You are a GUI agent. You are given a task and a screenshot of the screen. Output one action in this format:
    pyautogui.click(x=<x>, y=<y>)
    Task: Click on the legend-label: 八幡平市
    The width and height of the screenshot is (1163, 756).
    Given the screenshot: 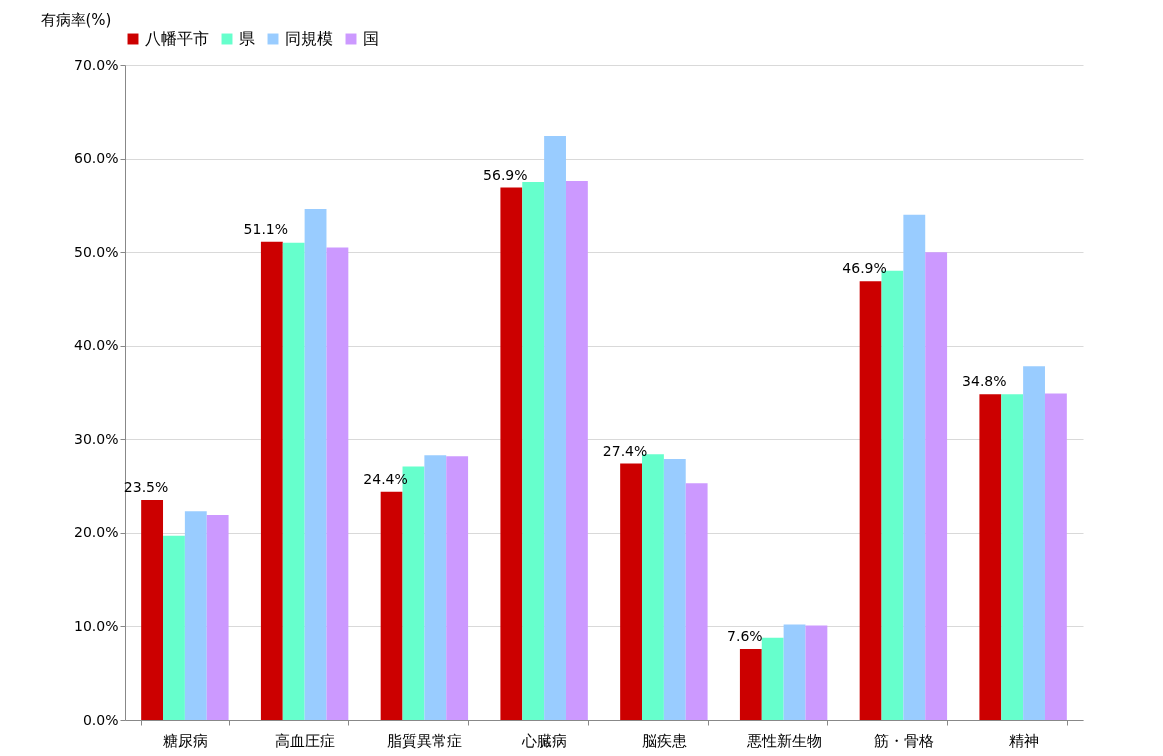 What is the action you would take?
    pyautogui.click(x=177, y=38)
    